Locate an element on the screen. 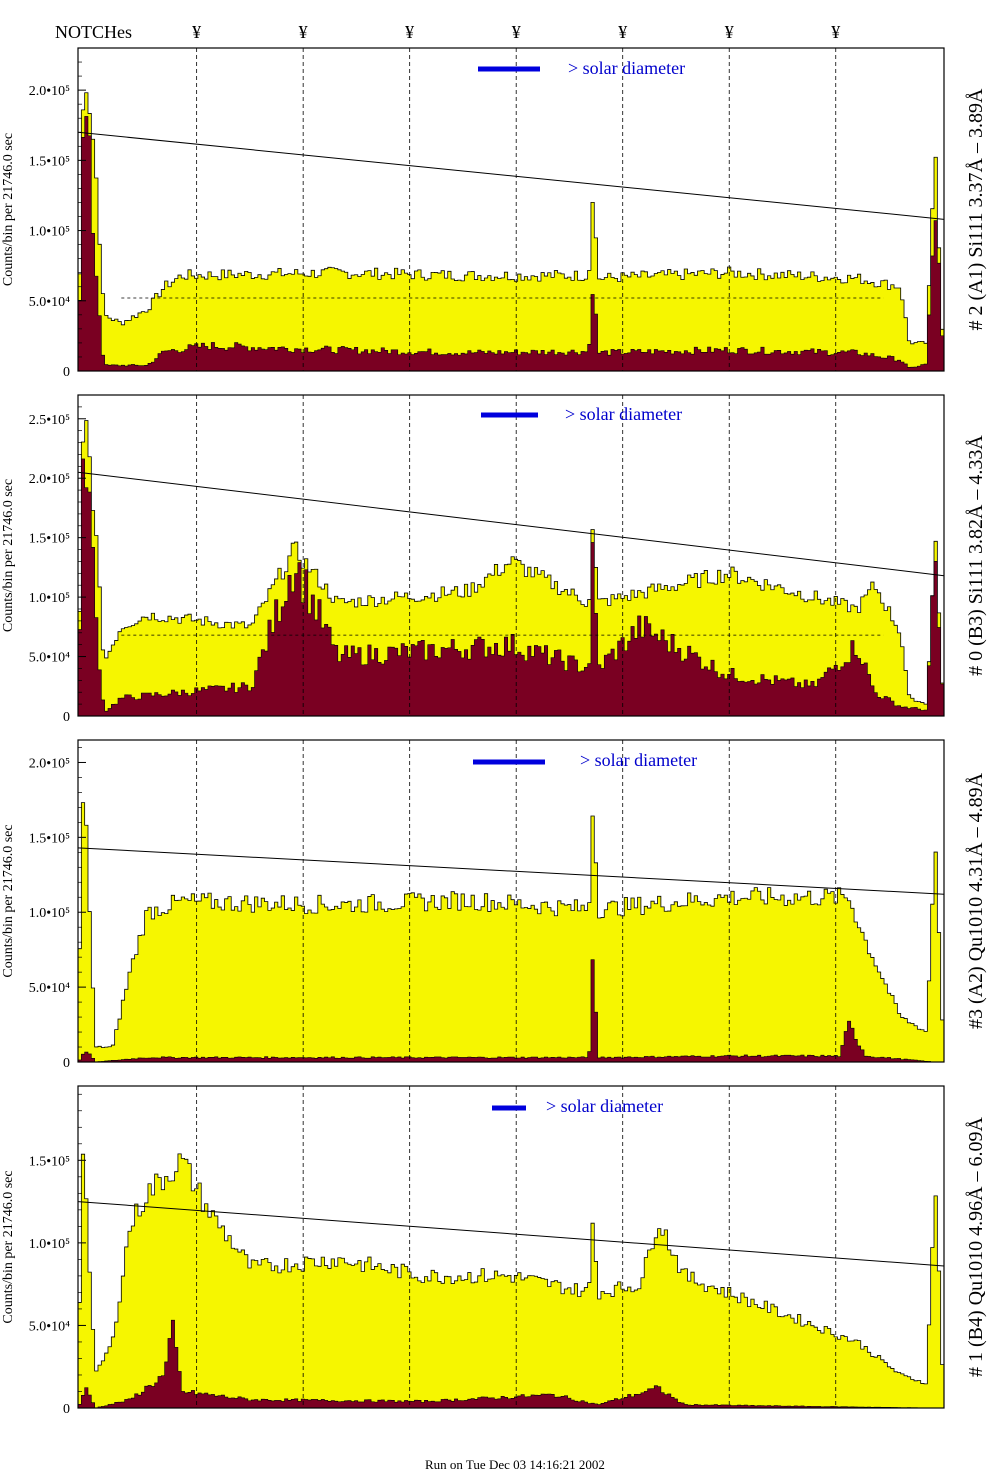  y-tick-label: 2.5•10⁵ is located at coordinates (49, 420).